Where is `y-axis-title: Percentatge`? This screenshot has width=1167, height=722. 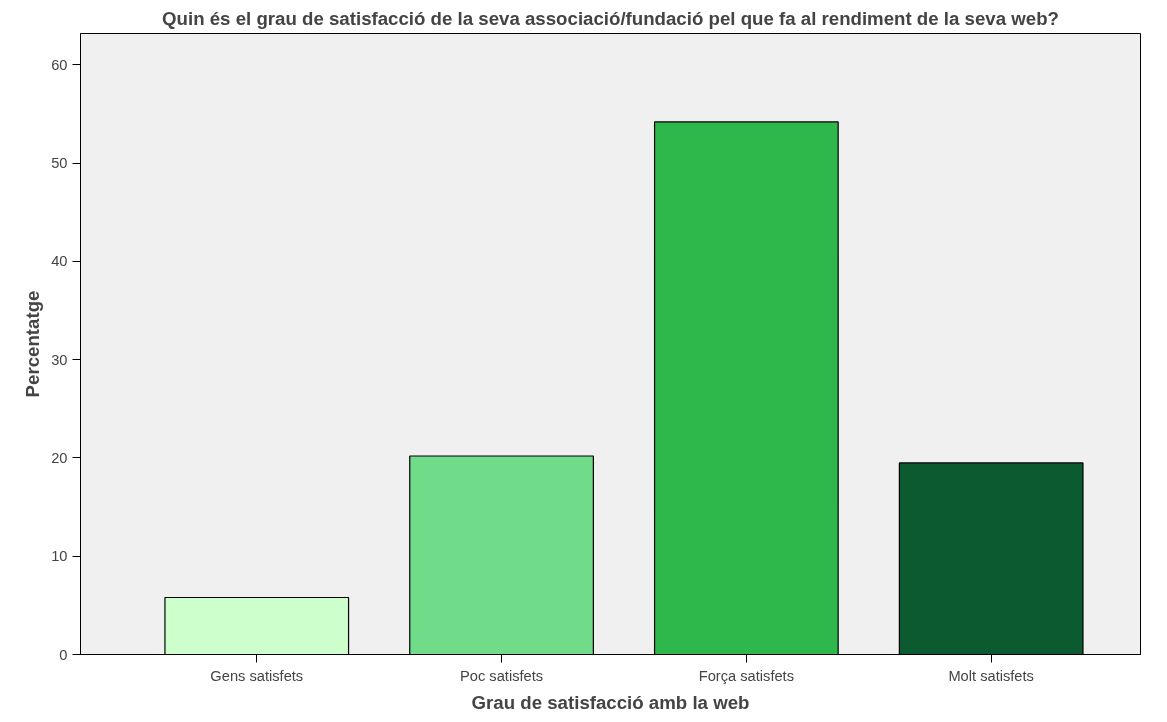
y-axis-title: Percentatge is located at coordinates (33, 344).